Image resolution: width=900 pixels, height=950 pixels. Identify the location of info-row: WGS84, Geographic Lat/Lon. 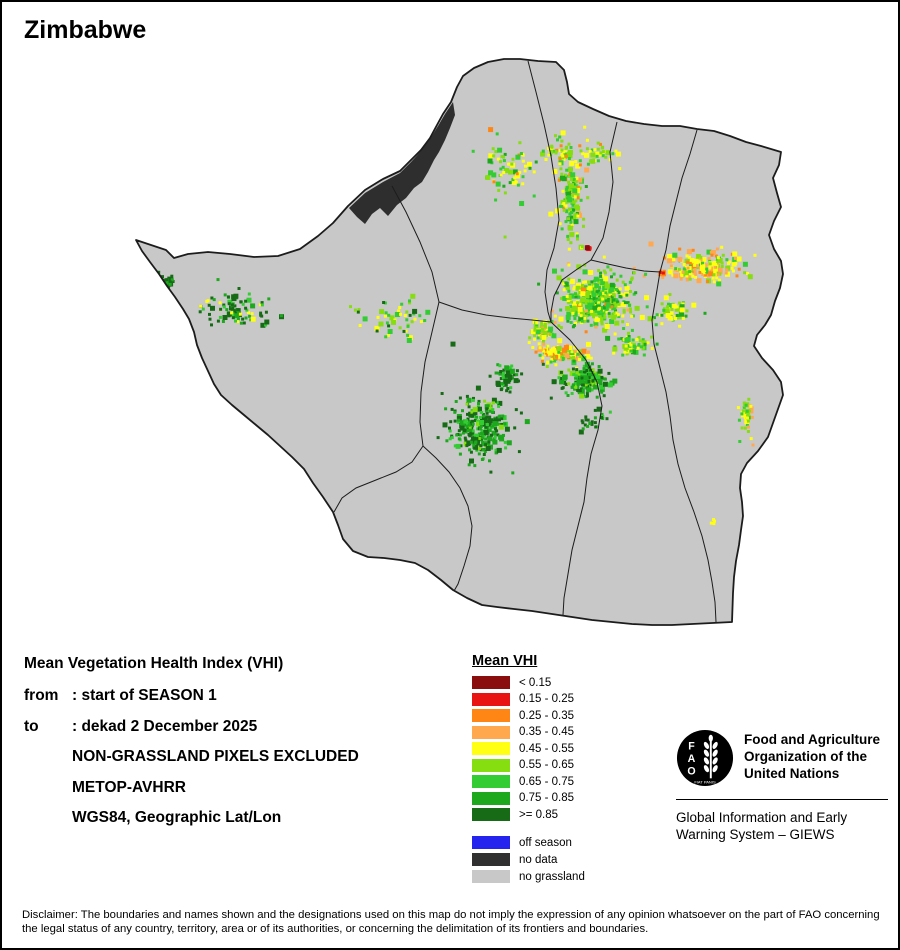
(244, 824).